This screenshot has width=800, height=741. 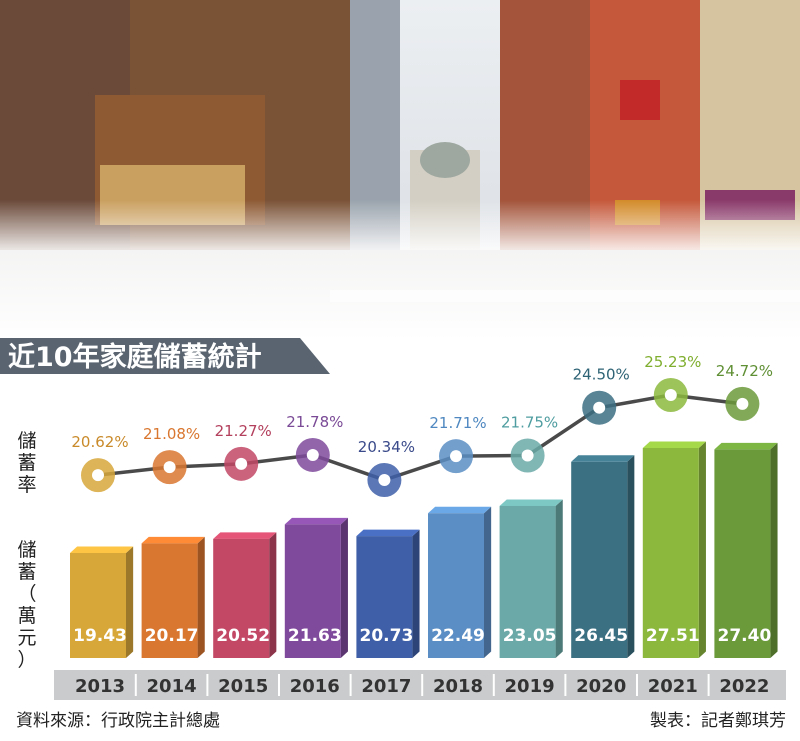 What do you see at coordinates (135, 357) in the screenshot?
I see `chart-title: 近10年家庭儲蓄統計` at bounding box center [135, 357].